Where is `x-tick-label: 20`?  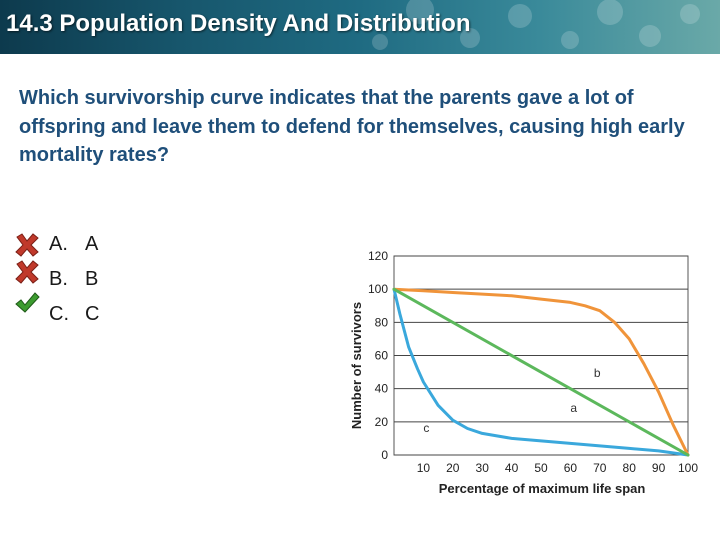 x-tick-label: 20 is located at coordinates (453, 468).